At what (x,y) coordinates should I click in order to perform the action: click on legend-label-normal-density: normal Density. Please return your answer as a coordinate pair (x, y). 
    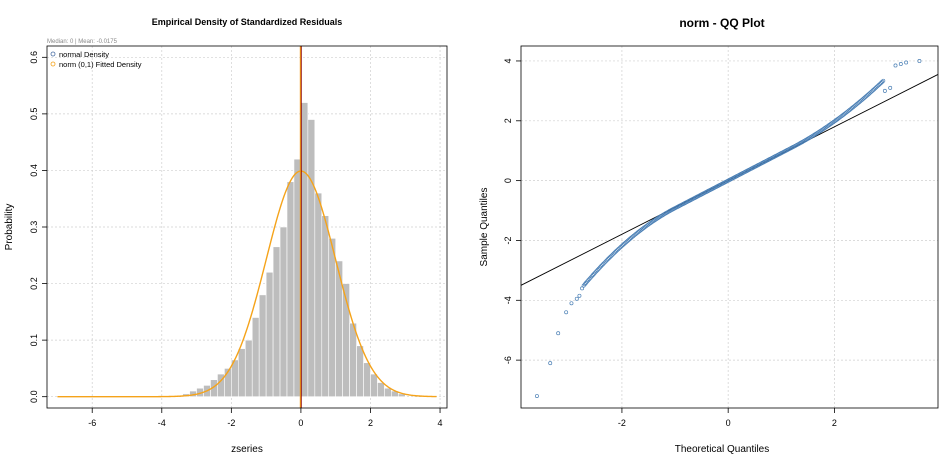
    Looking at the image, I should click on (84, 54).